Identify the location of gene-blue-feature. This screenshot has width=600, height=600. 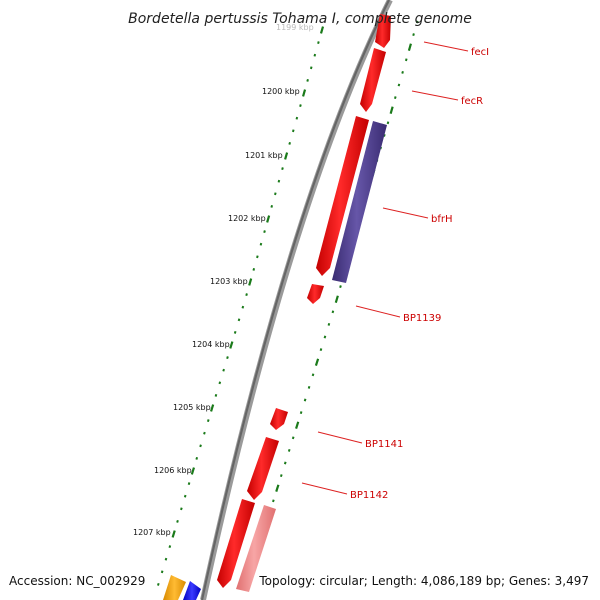
(192, 590).